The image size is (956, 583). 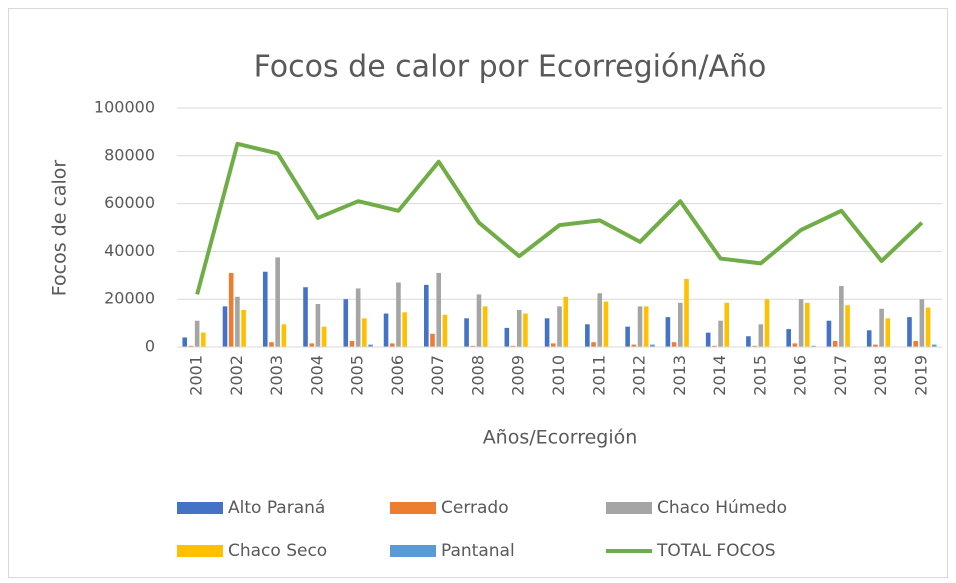 I want to click on legend-label: Chaco Seco, so click(x=277, y=551).